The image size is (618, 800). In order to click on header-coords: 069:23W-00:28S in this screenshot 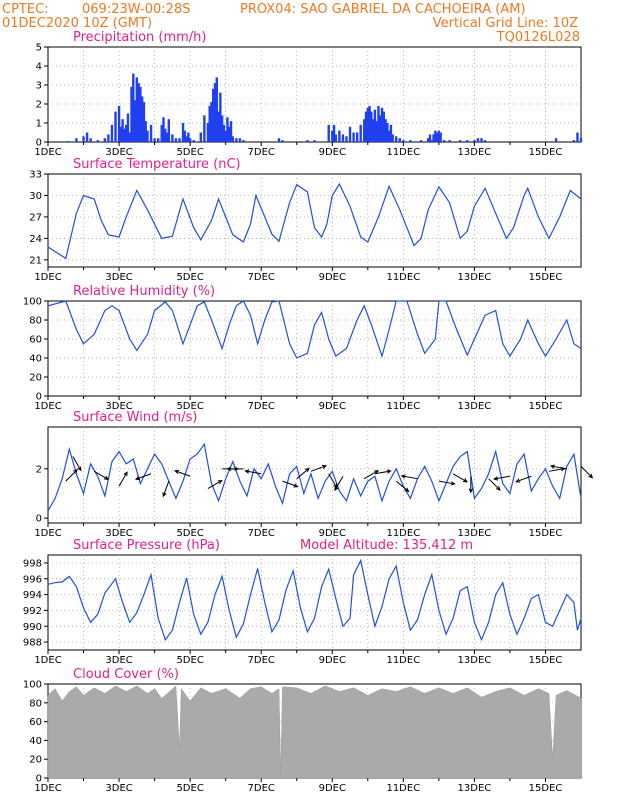, I will do `click(136, 9)`.